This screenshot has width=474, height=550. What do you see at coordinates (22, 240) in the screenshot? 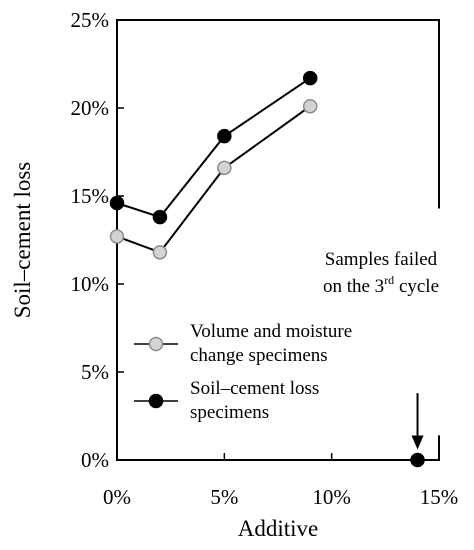
I see `y-axis-title: Soil–cement loss` at bounding box center [22, 240].